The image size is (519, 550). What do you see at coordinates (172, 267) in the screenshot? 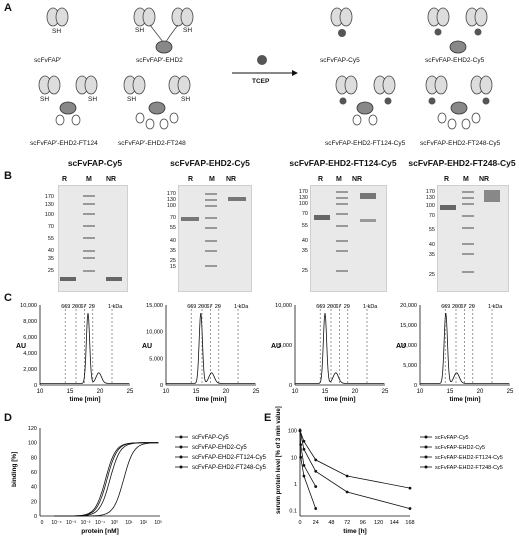
I see `mw-marker: 15` at bounding box center [172, 267].